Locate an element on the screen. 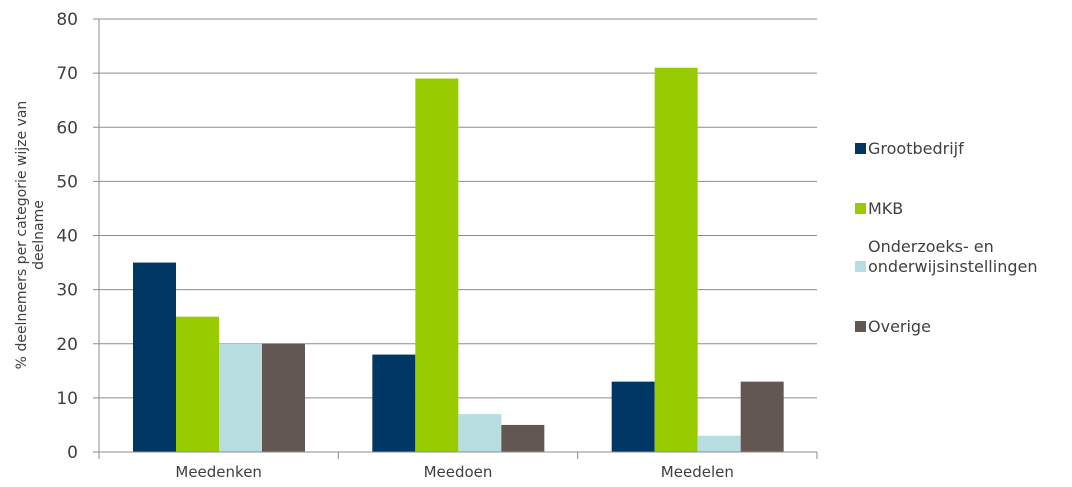  bar-overige-meedelen is located at coordinates (762, 416).